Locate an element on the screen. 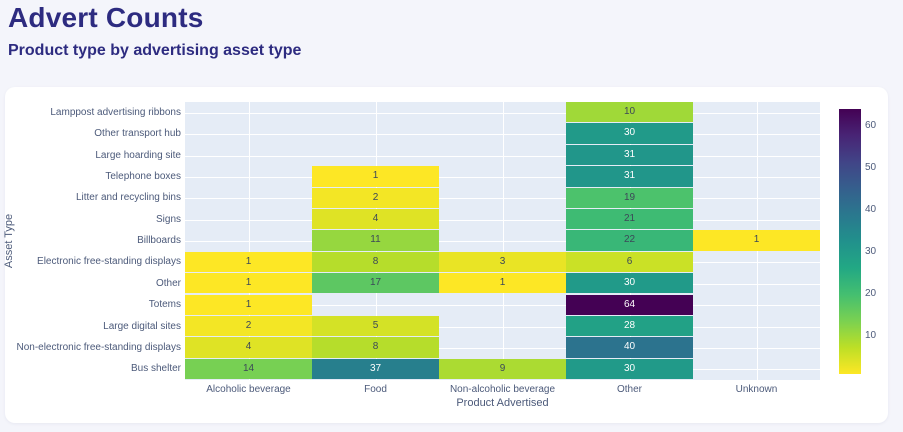 The width and height of the screenshot is (903, 432). colorbar-tick-label: 30 is located at coordinates (871, 251).